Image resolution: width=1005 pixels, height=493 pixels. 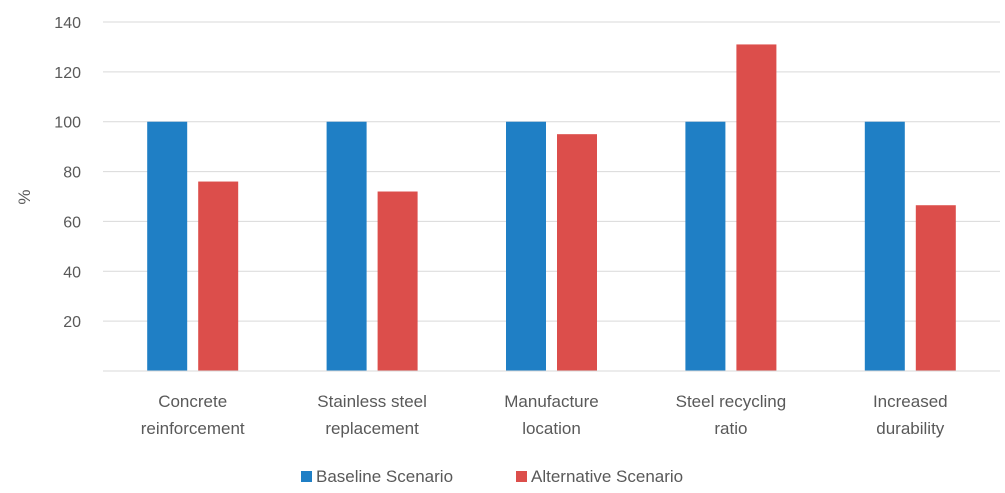 What do you see at coordinates (551, 401) in the screenshot?
I see `x-tick-label: Manufacture` at bounding box center [551, 401].